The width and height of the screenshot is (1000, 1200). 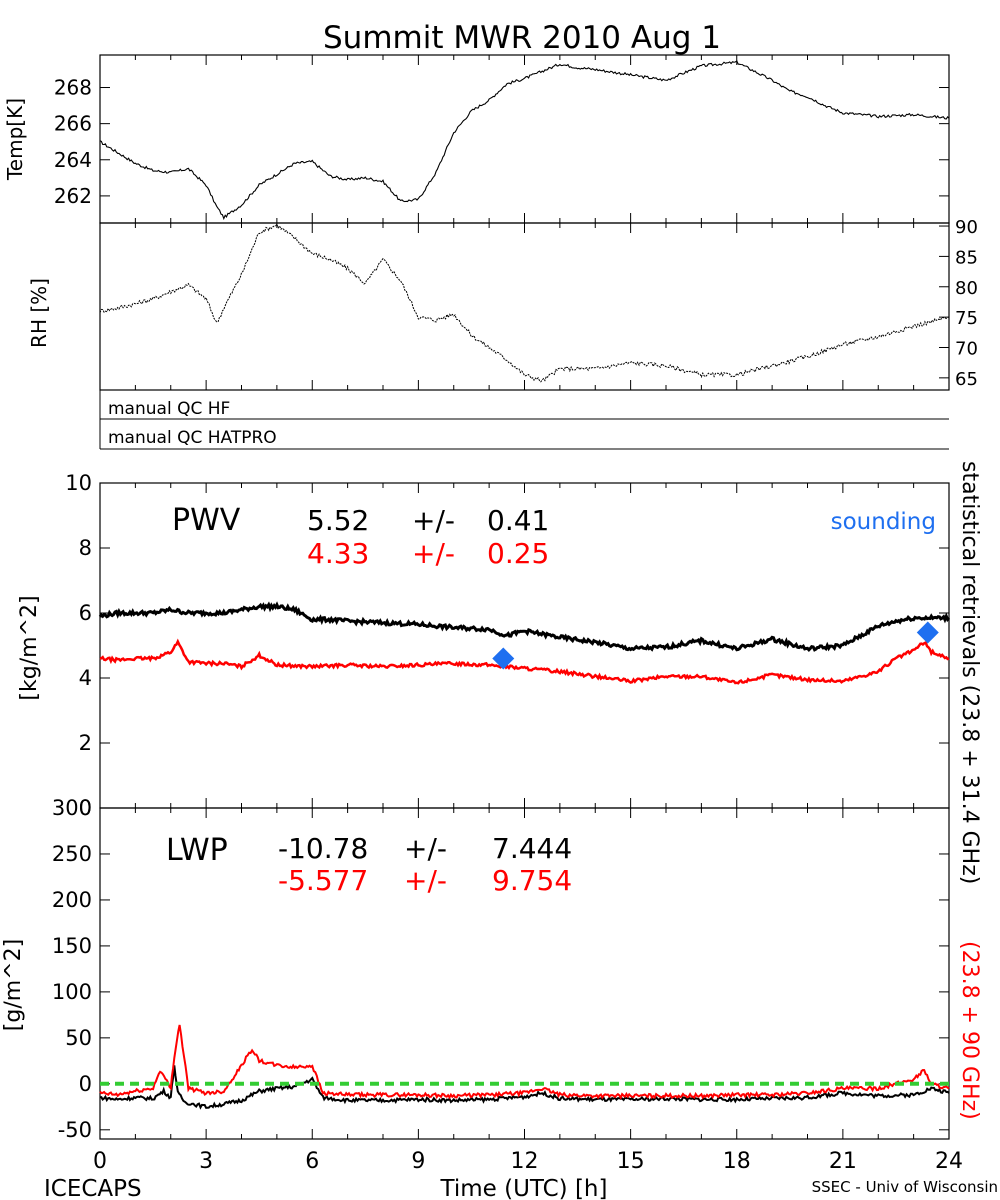 What do you see at coordinates (524, 303) in the screenshot?
I see `rh-series-line` at bounding box center [524, 303].